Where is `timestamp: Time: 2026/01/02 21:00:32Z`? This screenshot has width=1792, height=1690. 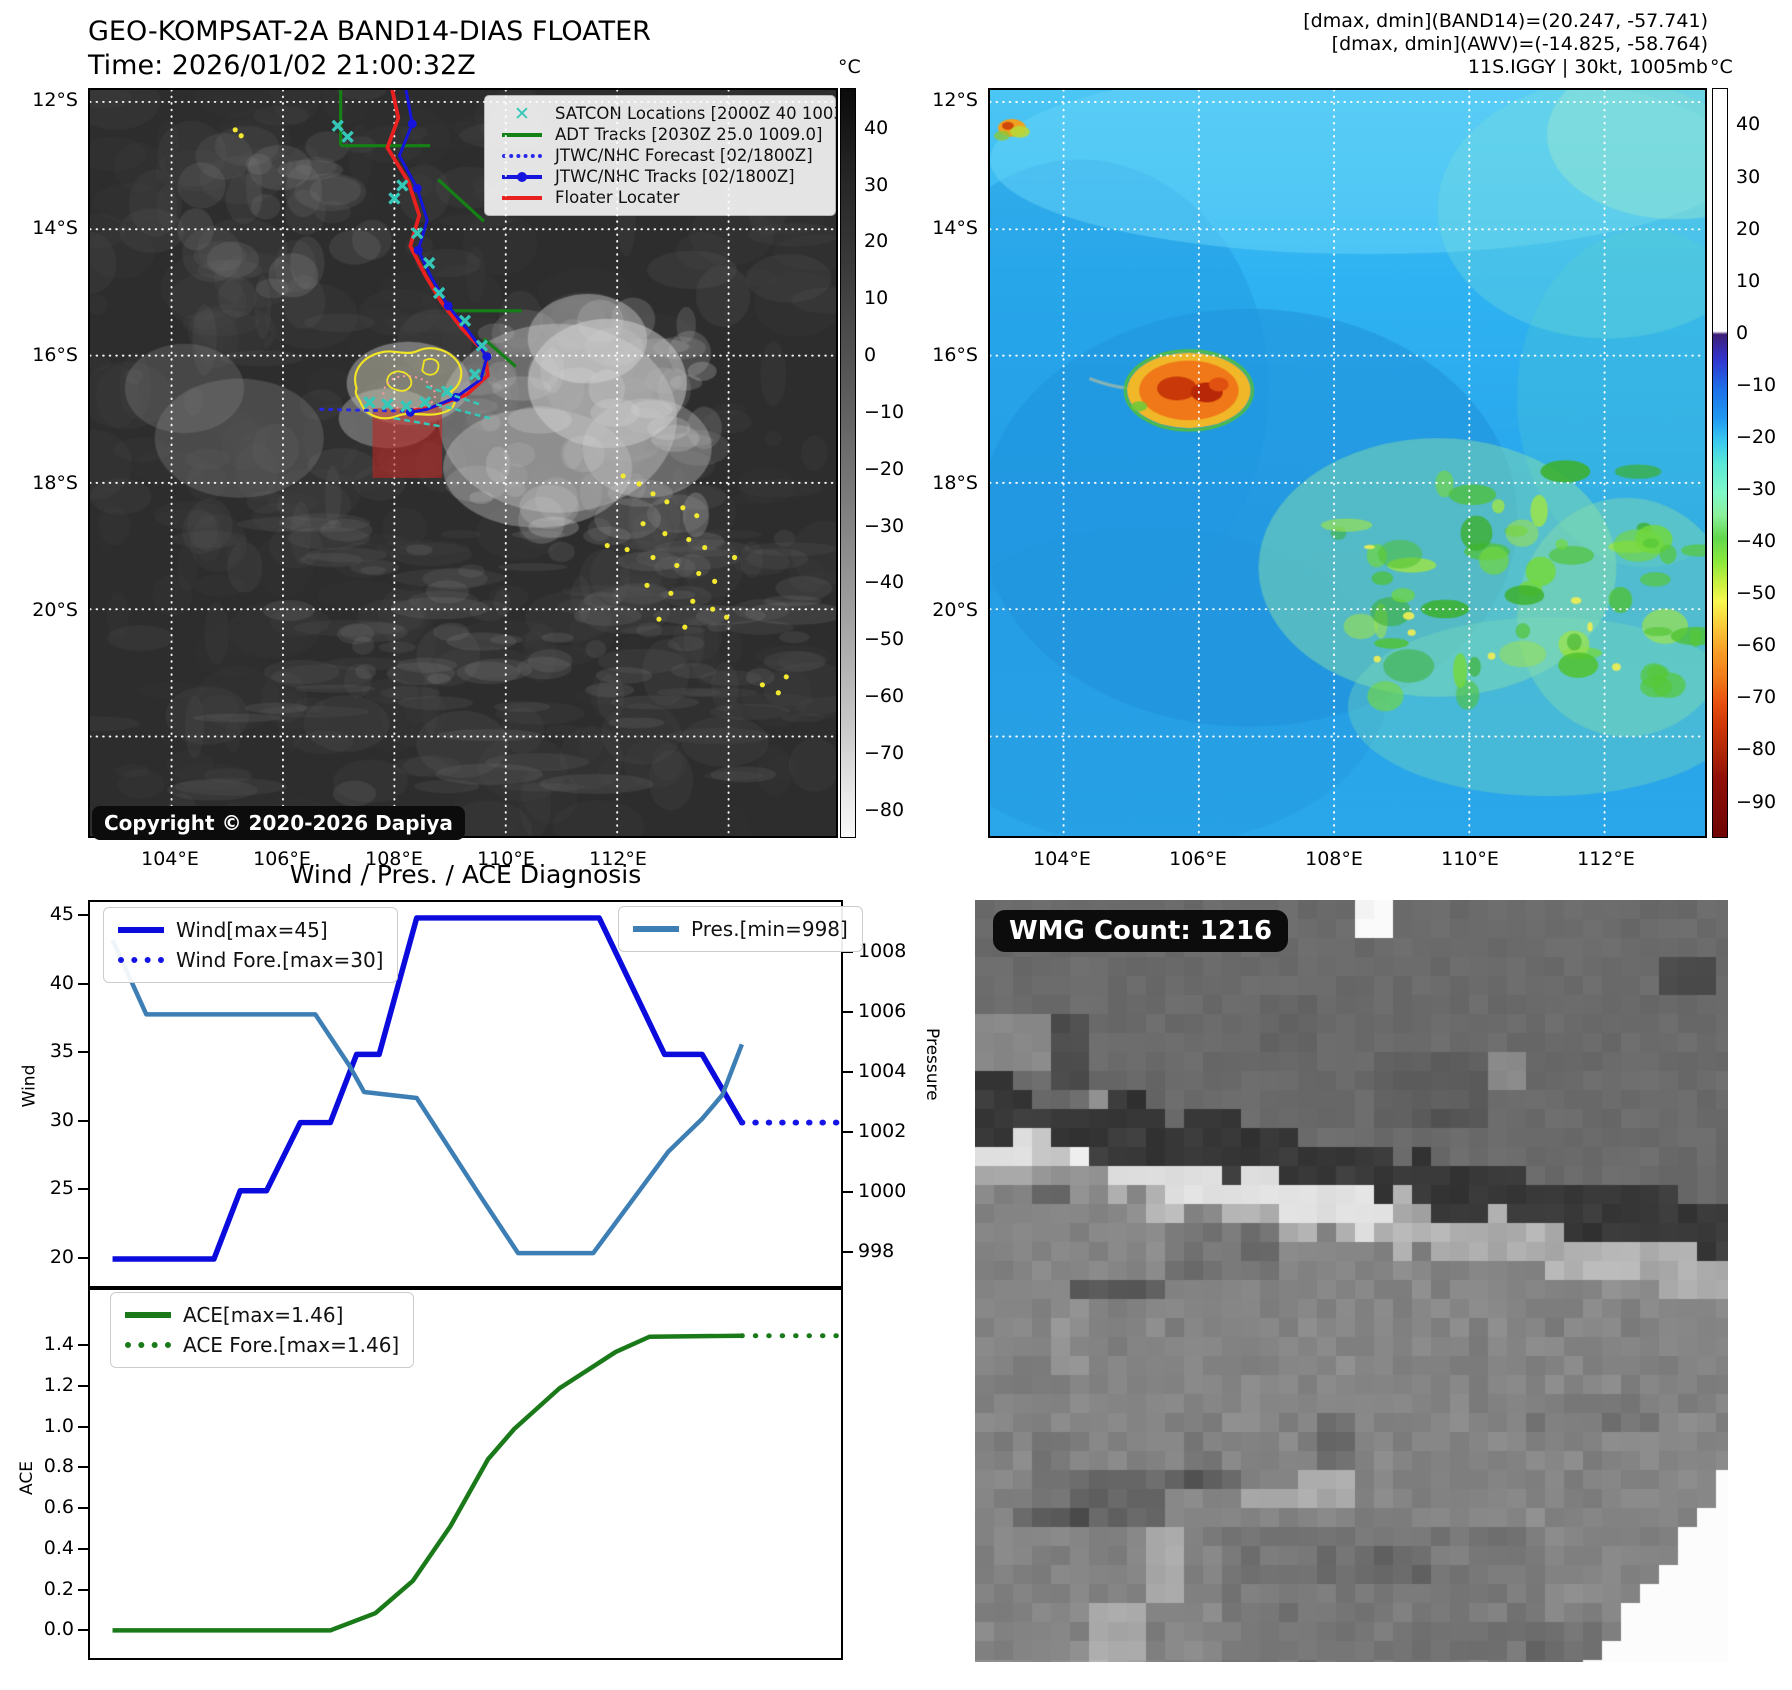 timestamp: Time: 2026/01/02 21:00:32Z is located at coordinates (282, 65).